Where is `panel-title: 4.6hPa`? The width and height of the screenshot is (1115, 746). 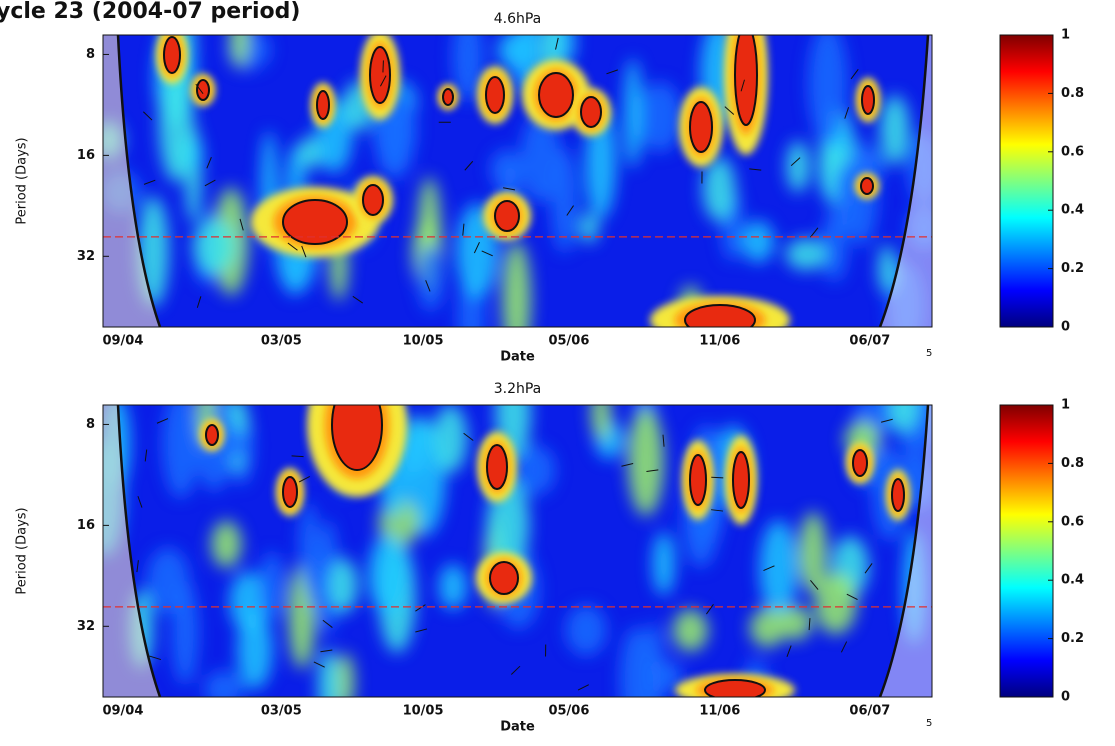 panel-title: 4.6hPa is located at coordinates (518, 19).